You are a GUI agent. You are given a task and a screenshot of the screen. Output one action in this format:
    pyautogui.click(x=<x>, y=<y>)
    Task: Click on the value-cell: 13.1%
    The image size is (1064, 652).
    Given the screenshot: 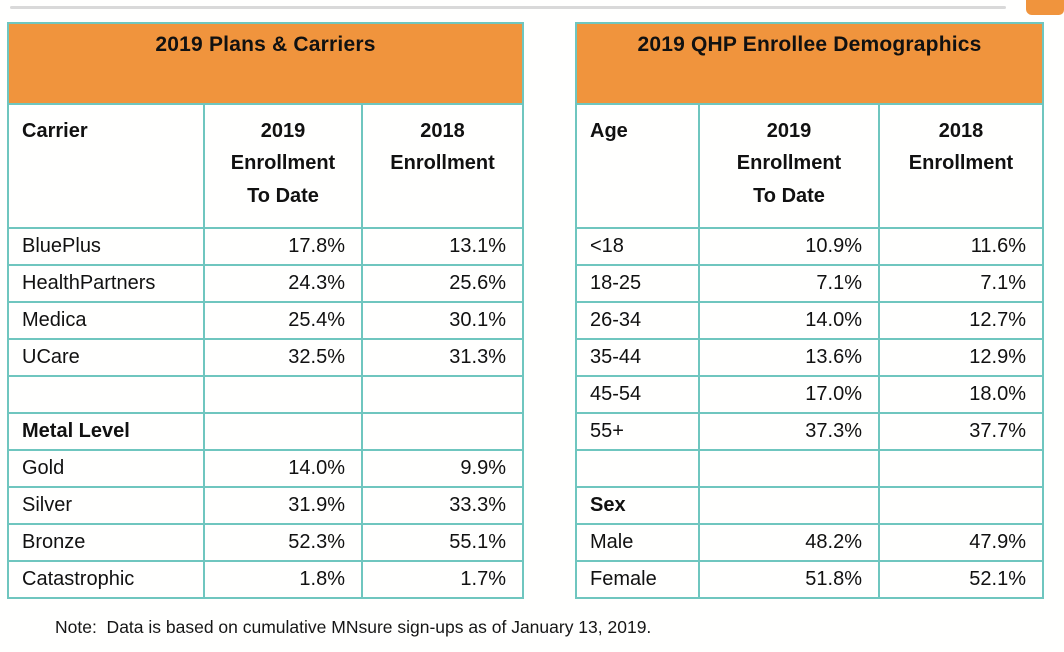 What is the action you would take?
    pyautogui.click(x=442, y=246)
    